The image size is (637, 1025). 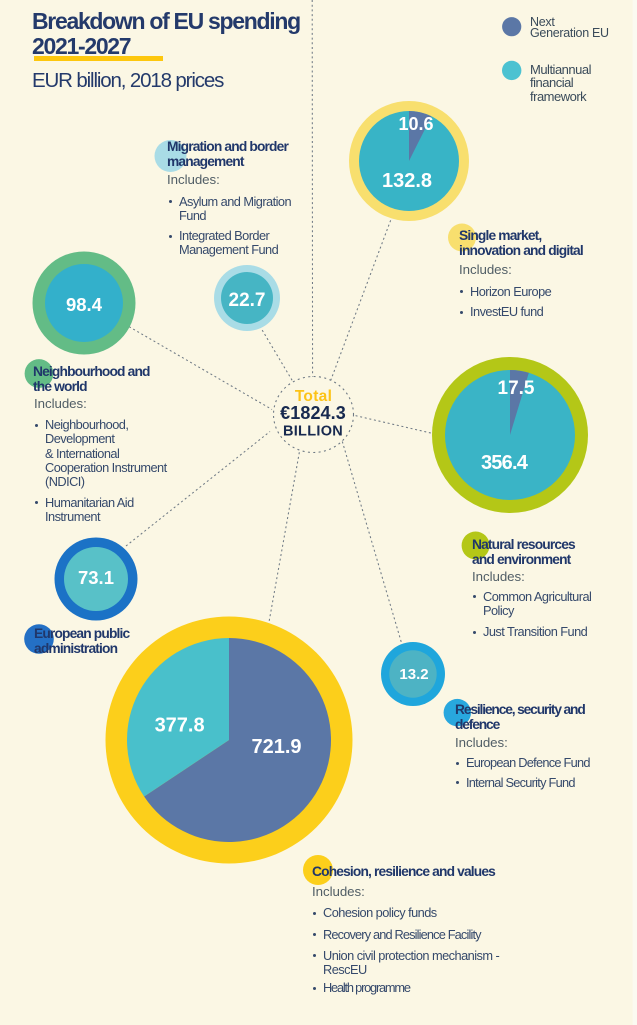 What do you see at coordinates (516, 388) in the screenshot?
I see `svg-text: 17.5` at bounding box center [516, 388].